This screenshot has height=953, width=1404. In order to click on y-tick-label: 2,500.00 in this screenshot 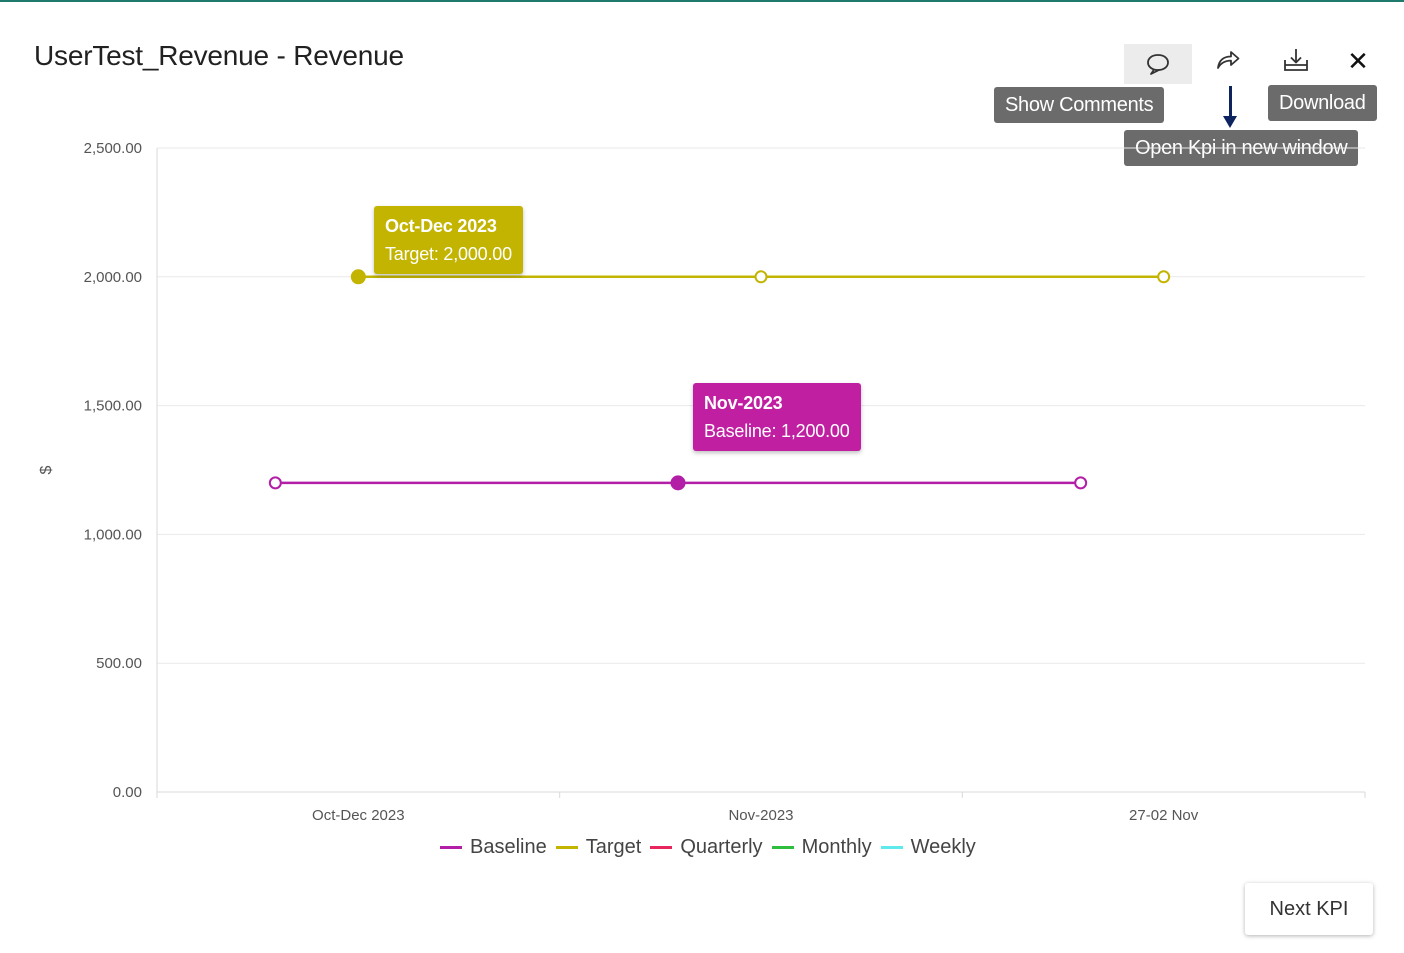, I will do `click(113, 148)`.